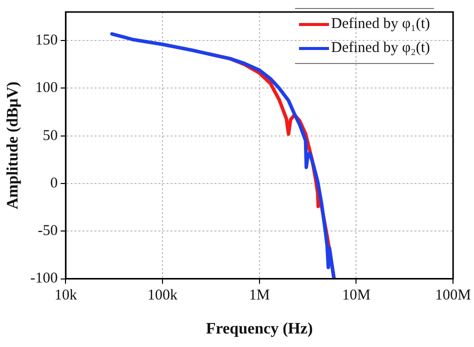 This screenshot has height=347, width=474. Describe the element at coordinates (46, 40) in the screenshot. I see `y-tick-label: 150` at that location.